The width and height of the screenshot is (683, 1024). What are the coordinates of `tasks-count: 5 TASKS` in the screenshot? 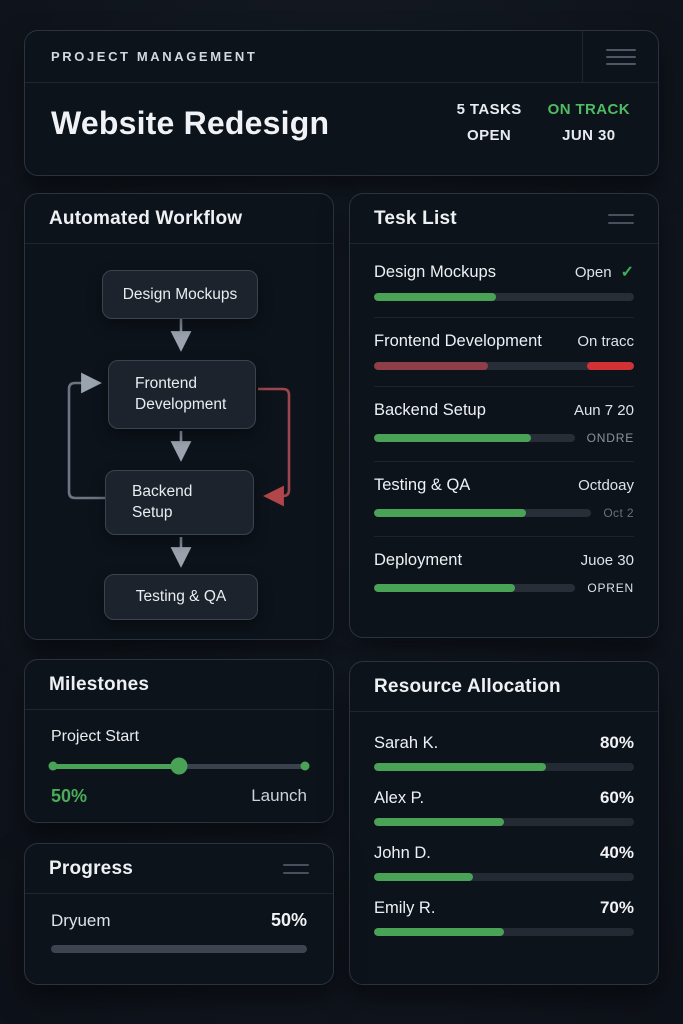 It's located at (489, 109).